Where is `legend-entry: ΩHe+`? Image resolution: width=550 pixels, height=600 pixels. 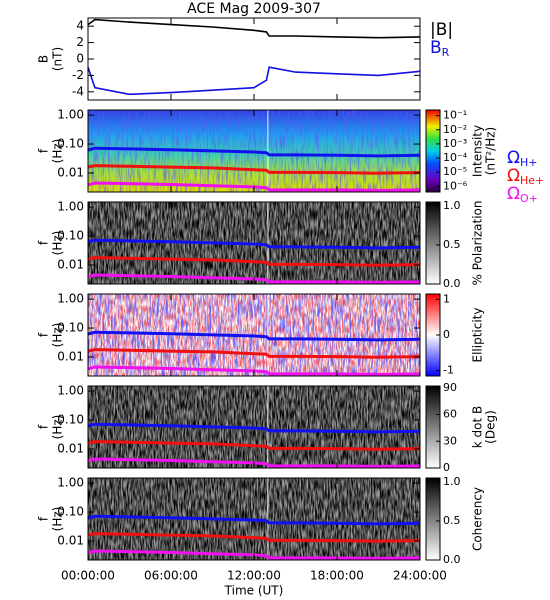 legend-entry: ΩHe+ is located at coordinates (525, 176).